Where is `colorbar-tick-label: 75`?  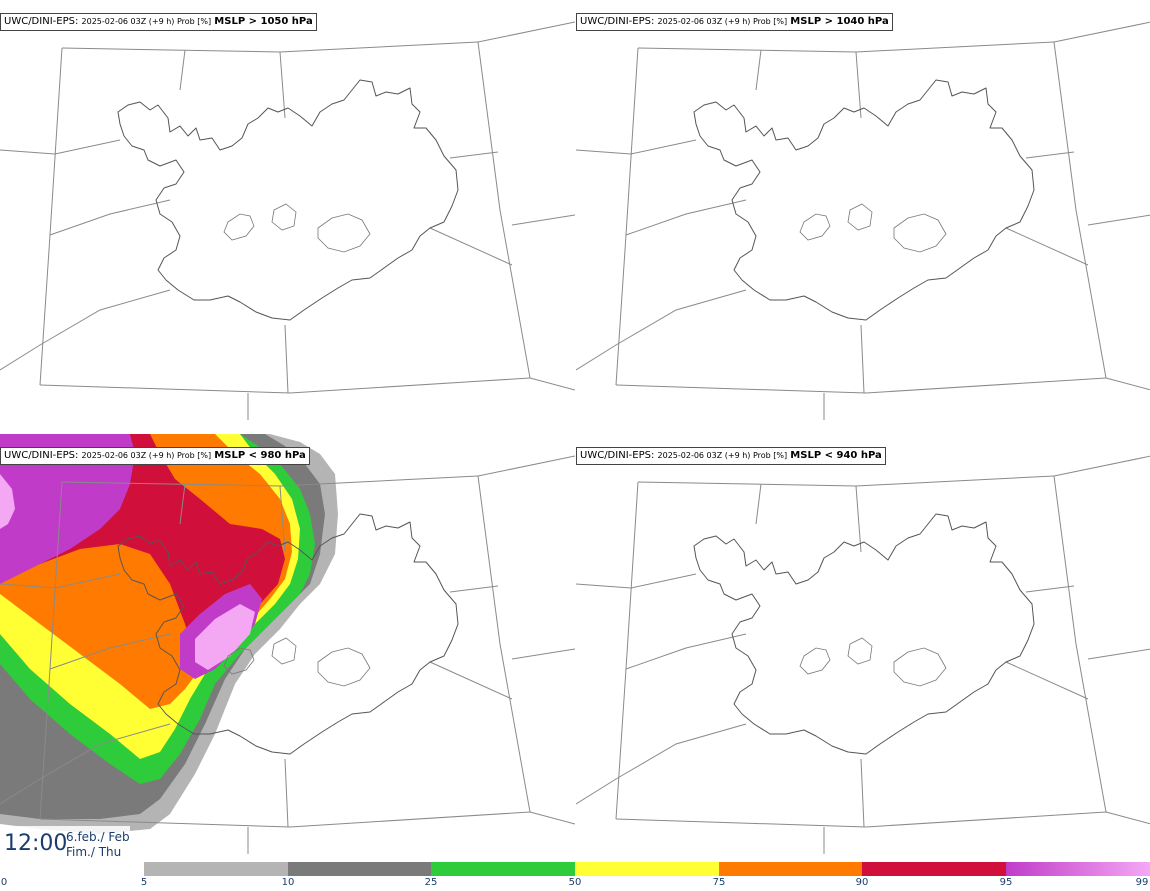 colorbar-tick-label: 75 is located at coordinates (719, 882).